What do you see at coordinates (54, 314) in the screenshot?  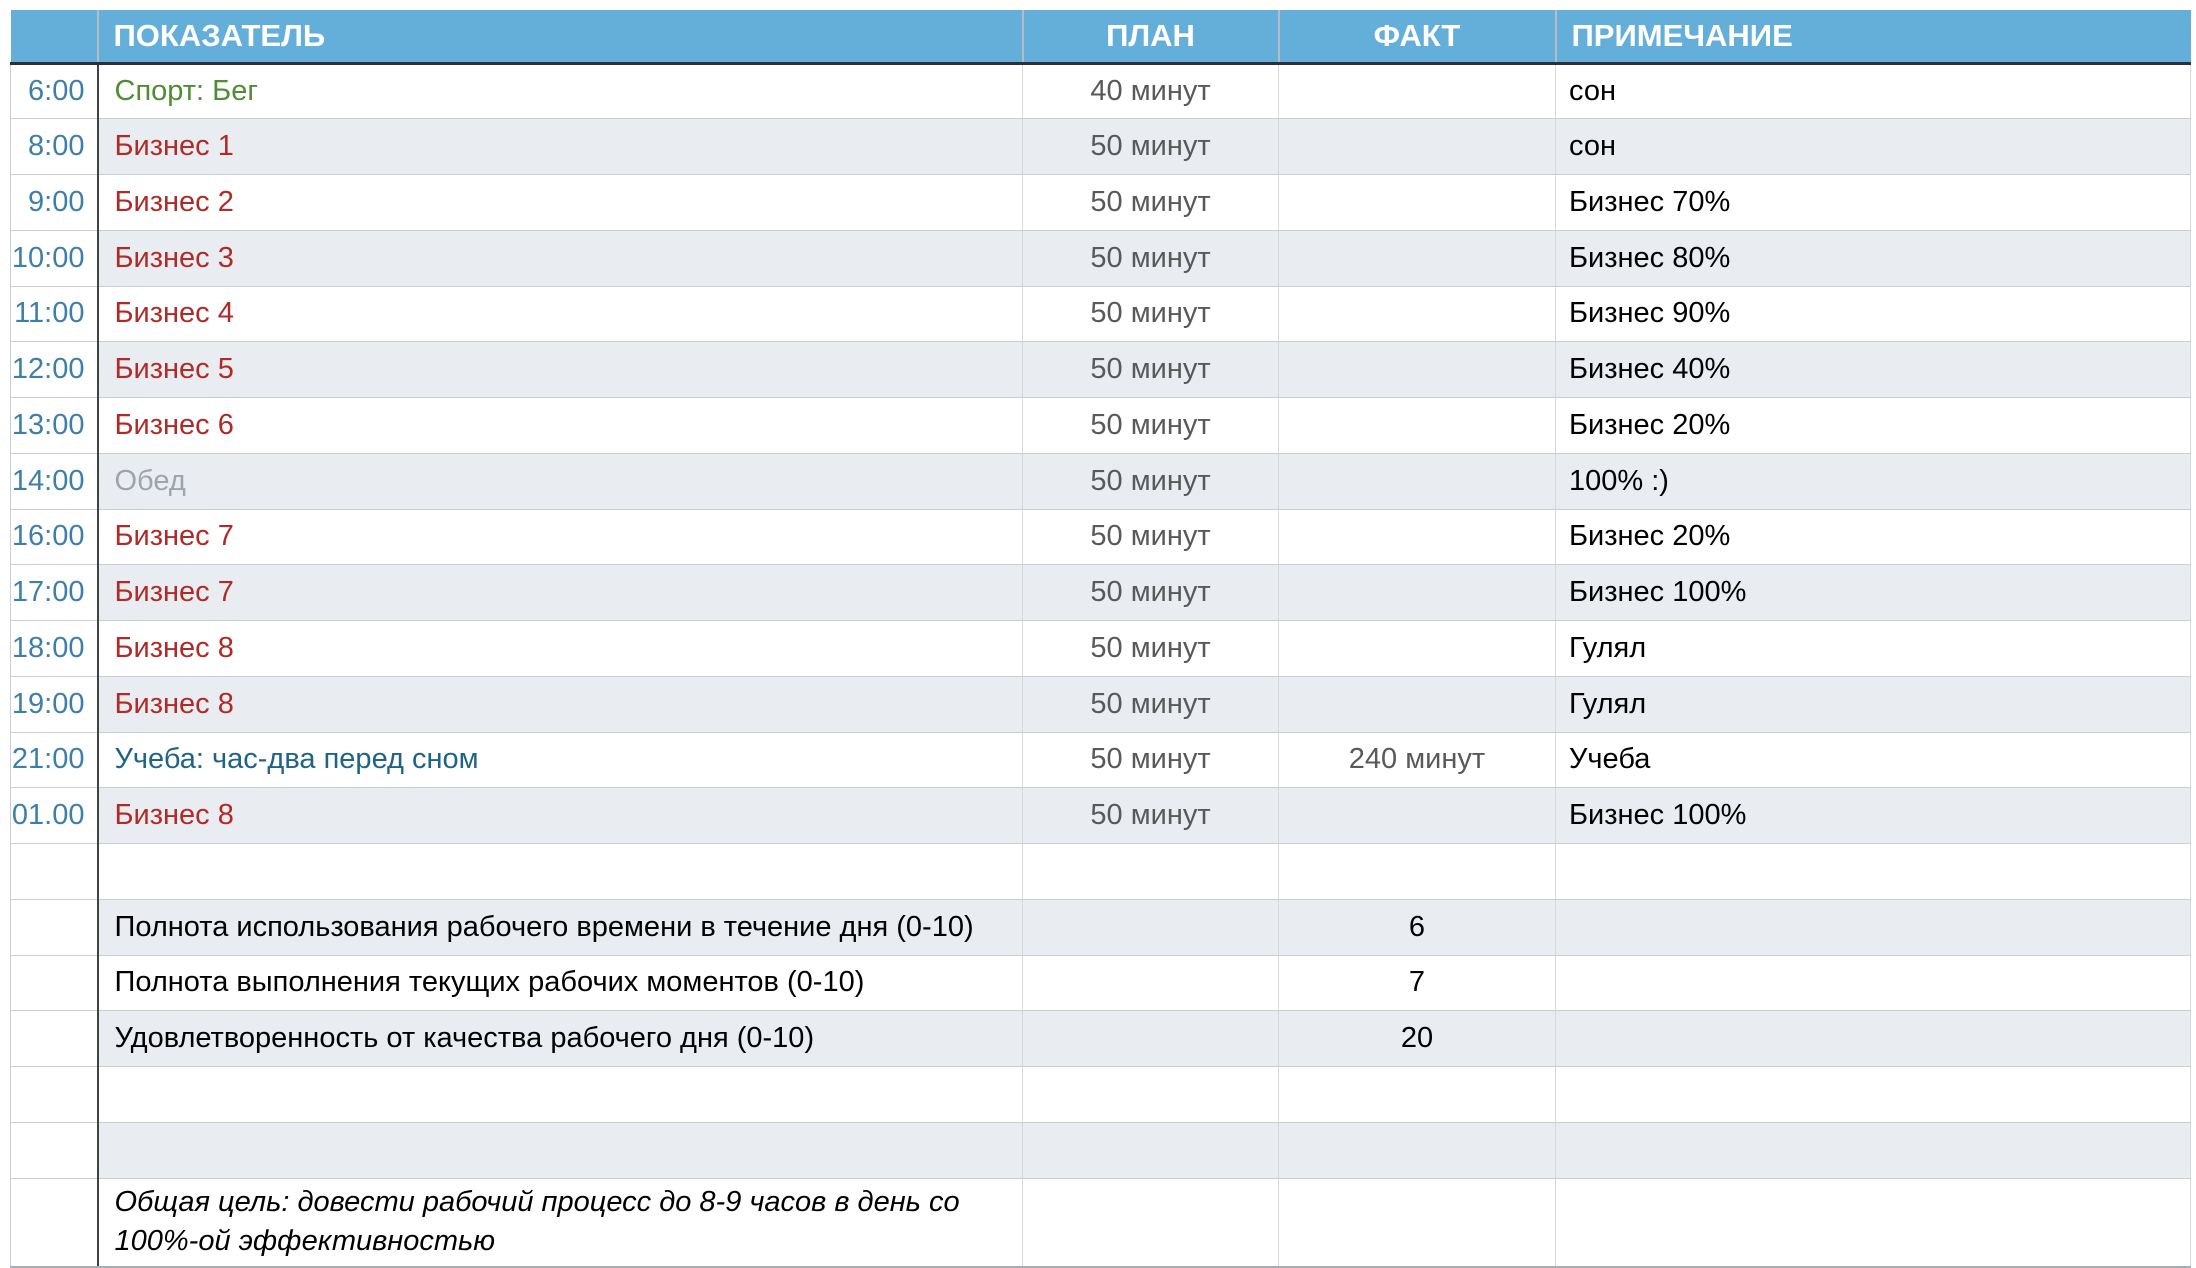 I see `time-cell: 11:00` at bounding box center [54, 314].